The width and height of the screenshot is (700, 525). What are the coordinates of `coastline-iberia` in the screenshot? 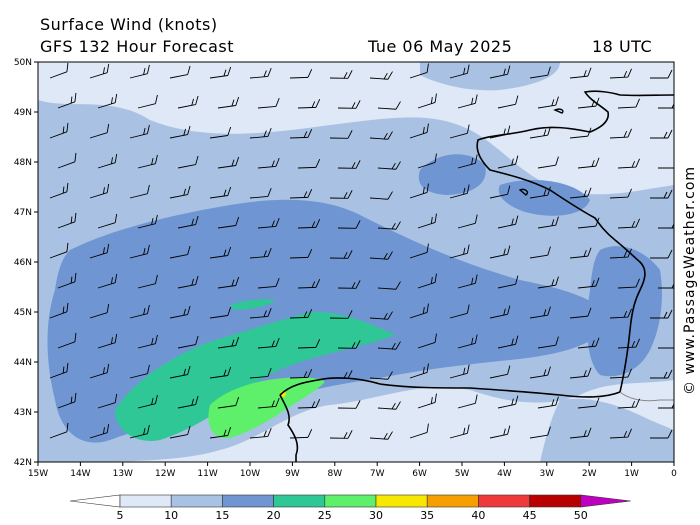 It's located at (450, 387).